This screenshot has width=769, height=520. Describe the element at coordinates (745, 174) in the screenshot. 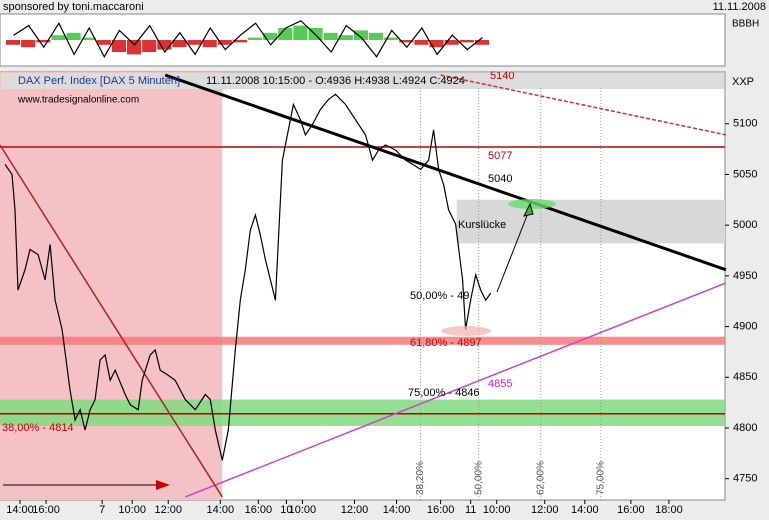

I see `y-tick-label: 5050` at that location.